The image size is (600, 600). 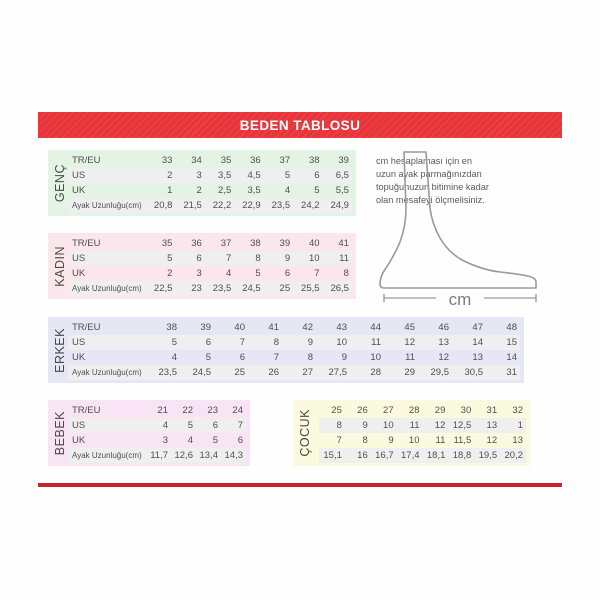 What do you see at coordinates (314, 243) in the screenshot?
I see `size-cell: 40` at bounding box center [314, 243].